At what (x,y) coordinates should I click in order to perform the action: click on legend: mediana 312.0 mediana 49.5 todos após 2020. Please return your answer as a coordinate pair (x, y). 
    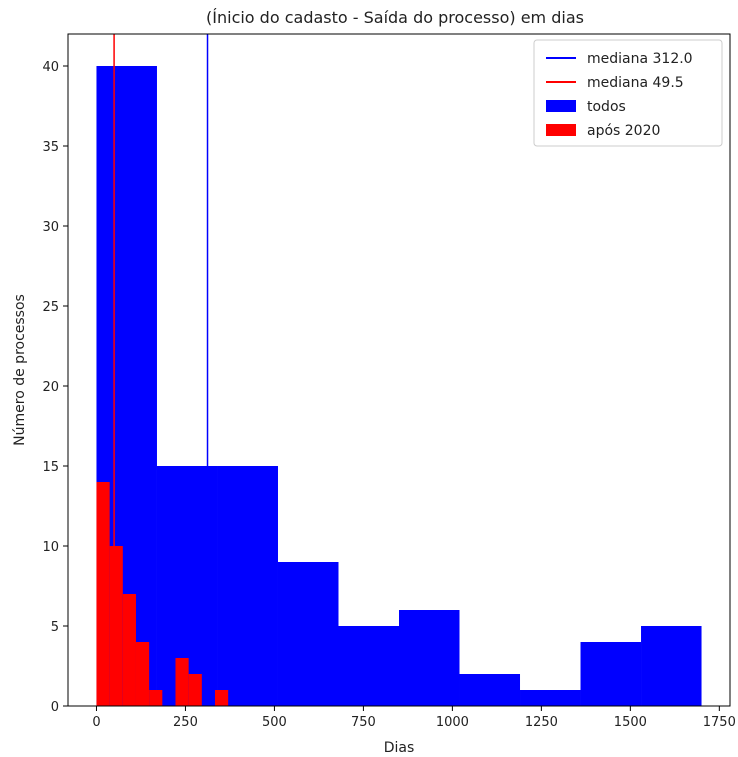
    Looking at the image, I should click on (628, 93).